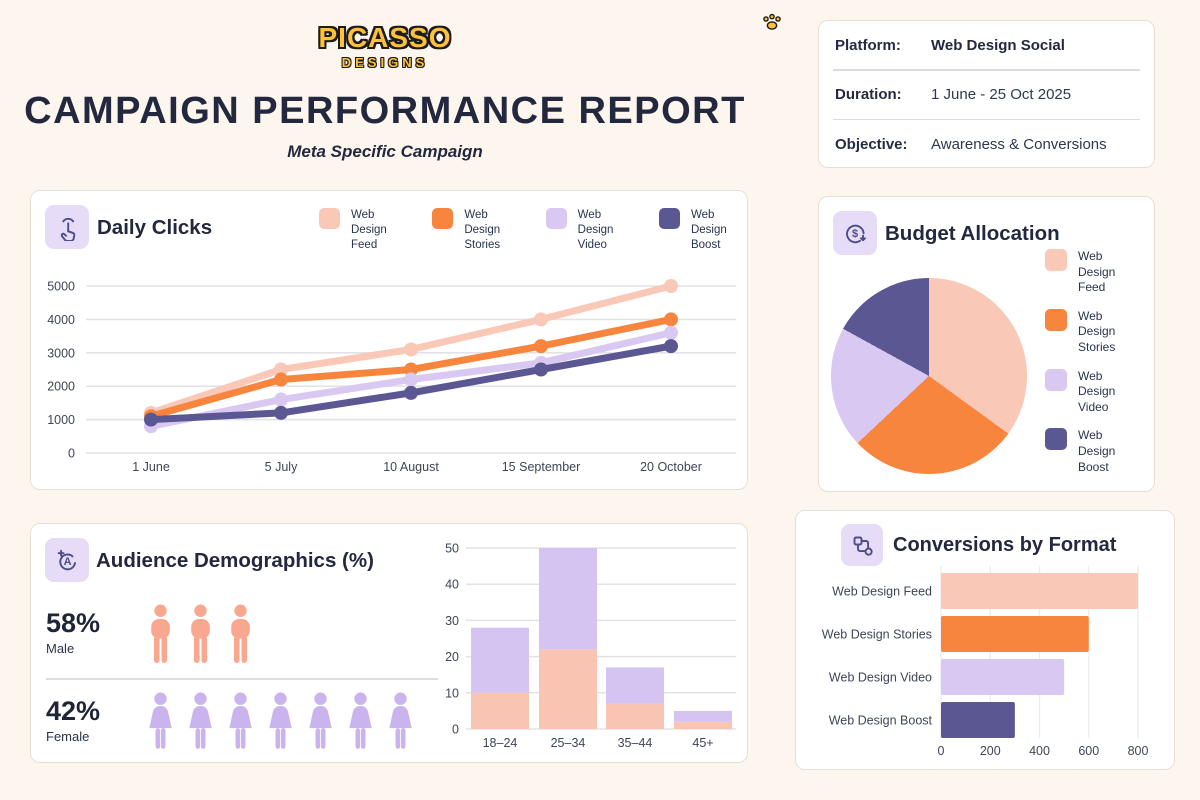 The height and width of the screenshot is (800, 1200). What do you see at coordinates (877, 635) in the screenshot?
I see `bar-label: Web Design Stories` at bounding box center [877, 635].